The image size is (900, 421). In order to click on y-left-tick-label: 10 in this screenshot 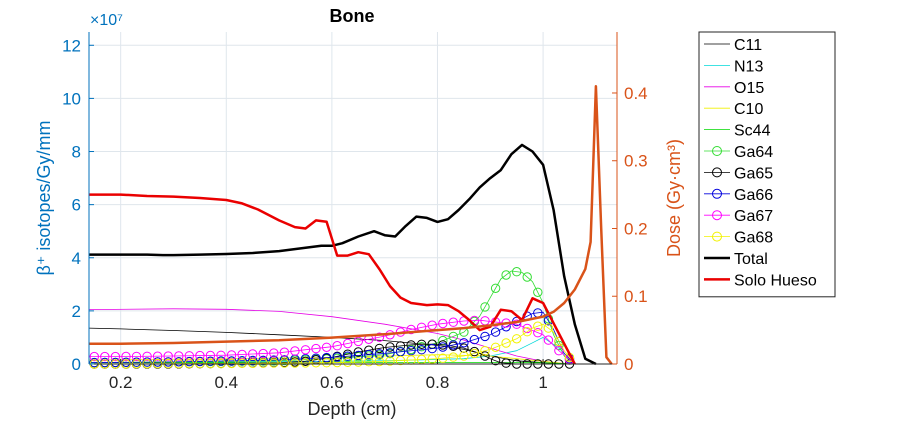, I will do `click(71, 98)`.